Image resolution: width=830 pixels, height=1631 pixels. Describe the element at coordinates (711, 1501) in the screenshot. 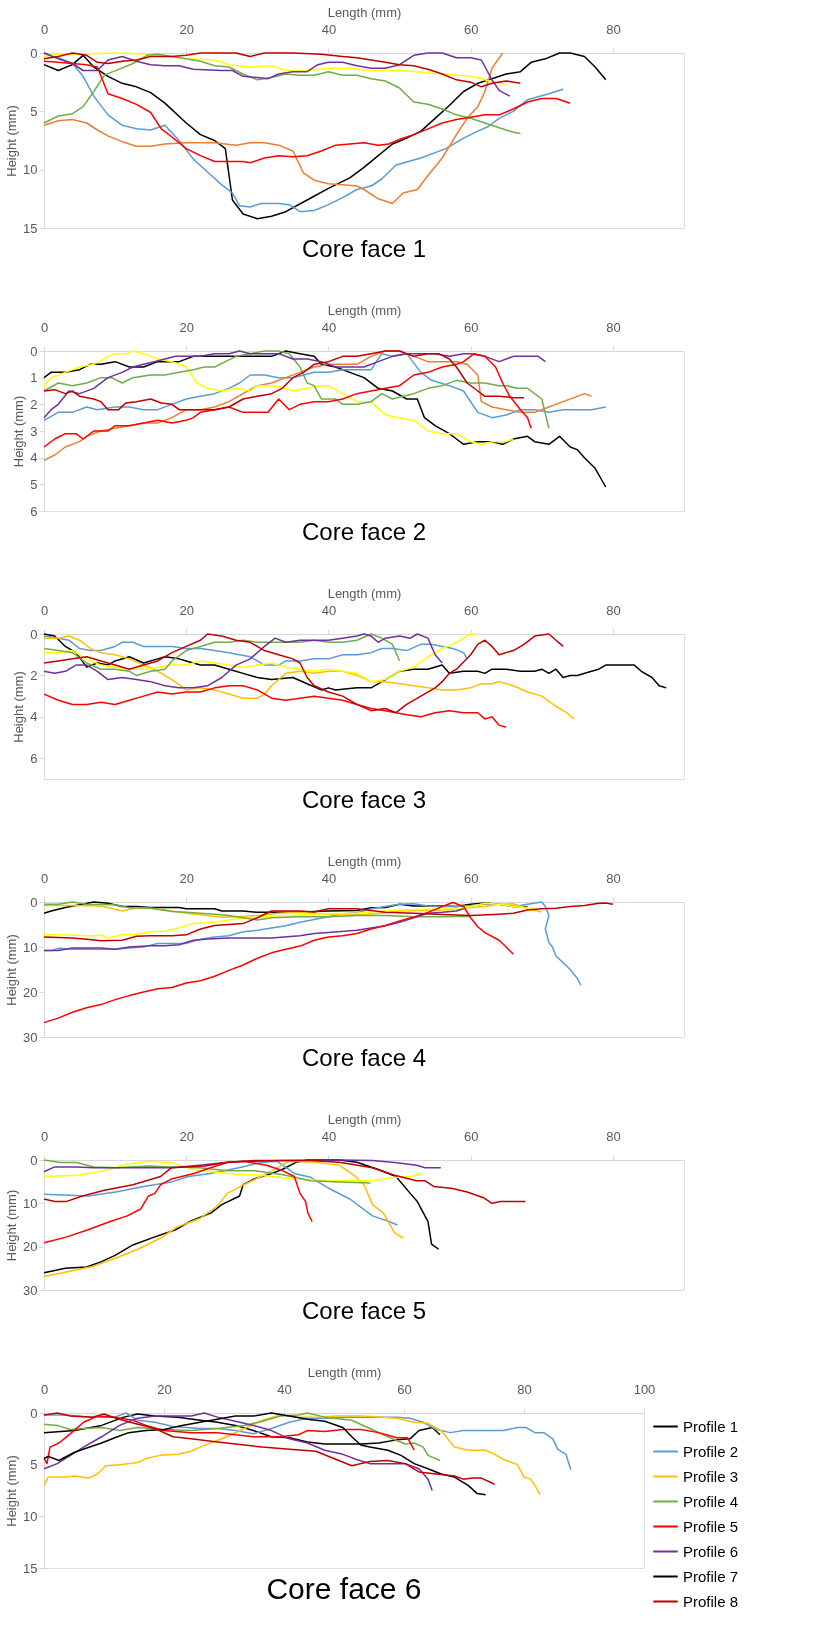

I see `legend-label: Profile 4` at that location.